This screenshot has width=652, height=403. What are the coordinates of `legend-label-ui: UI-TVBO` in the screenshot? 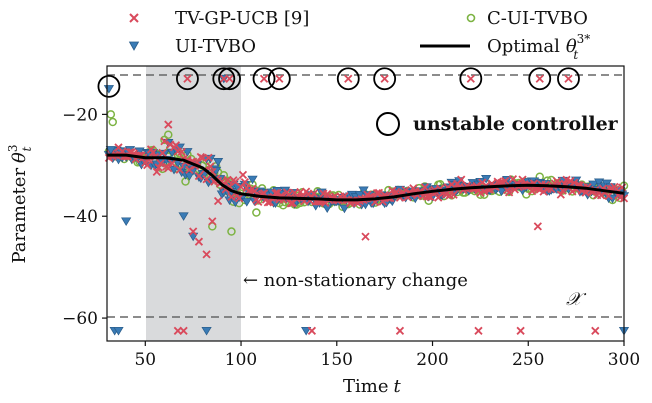 It's located at (215, 46).